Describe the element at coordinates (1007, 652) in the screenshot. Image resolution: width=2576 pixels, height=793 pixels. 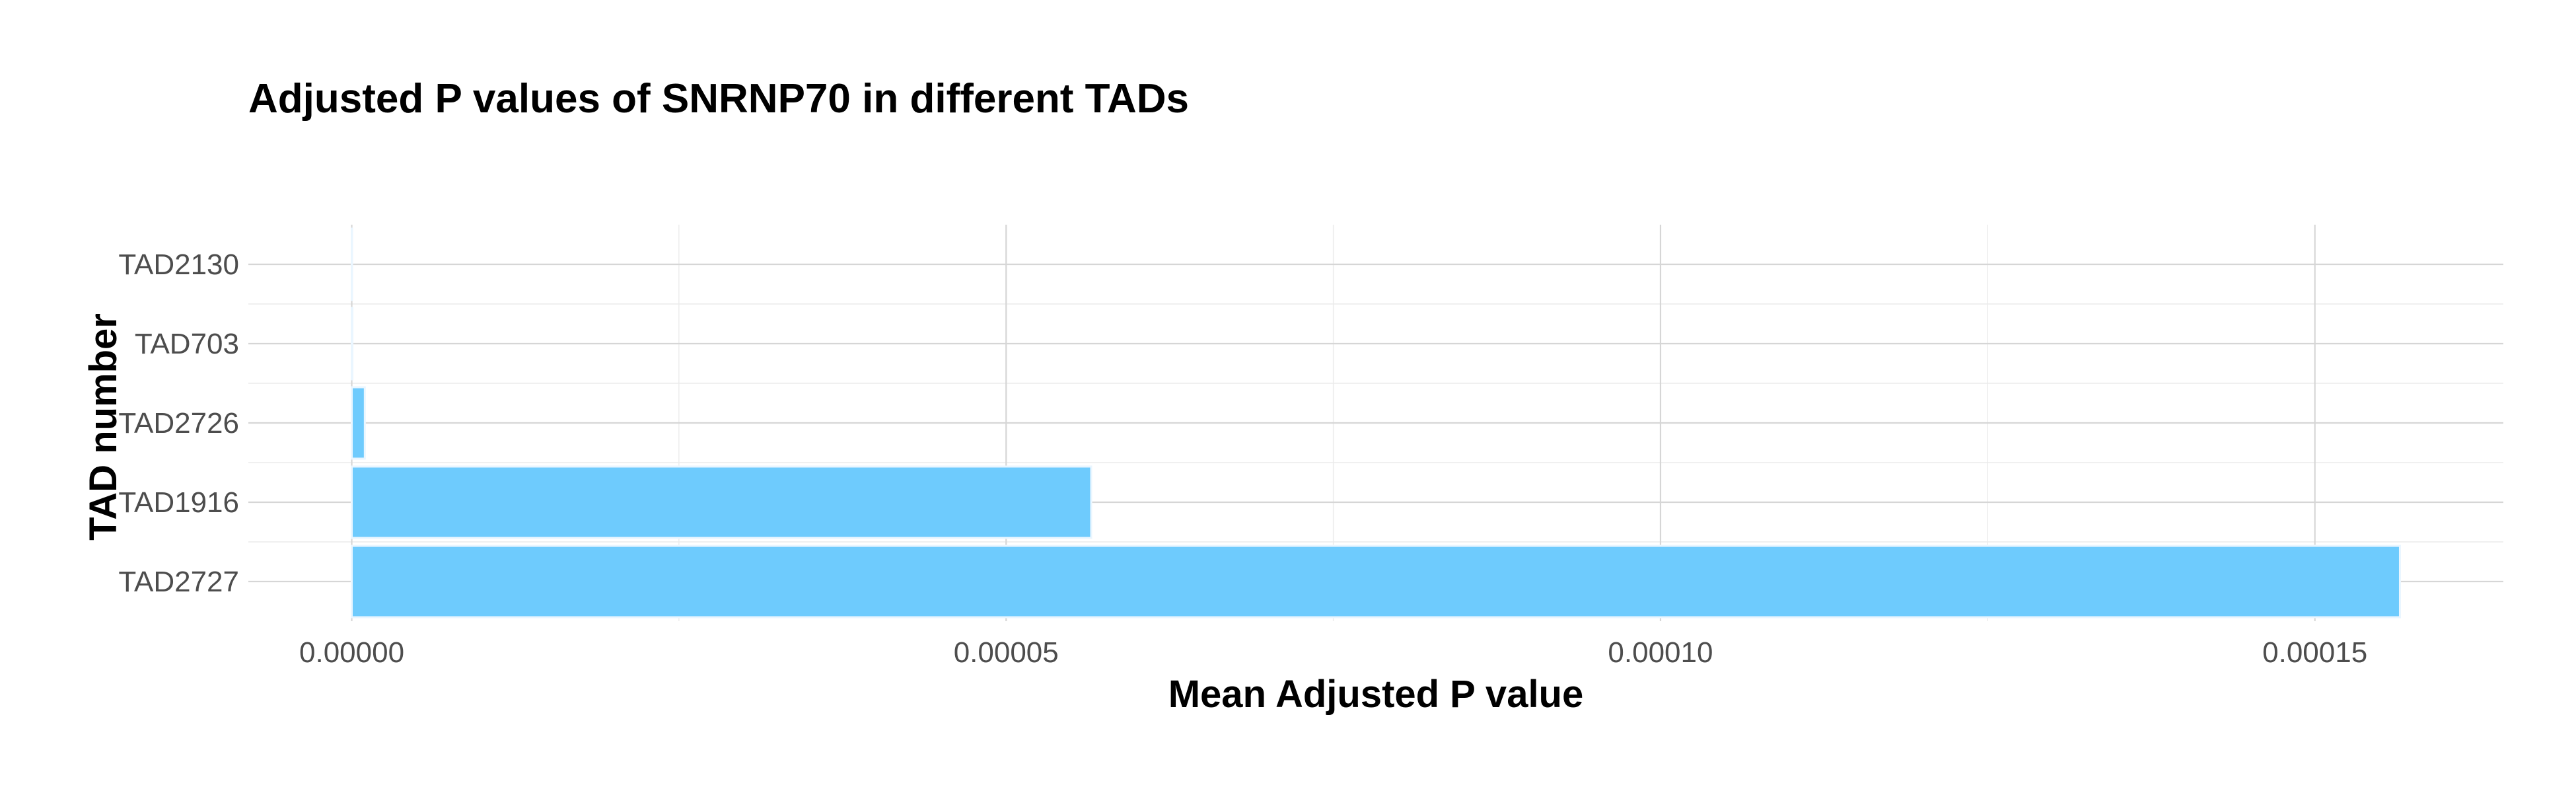
I see `x-tick-label: 0.00005` at that location.